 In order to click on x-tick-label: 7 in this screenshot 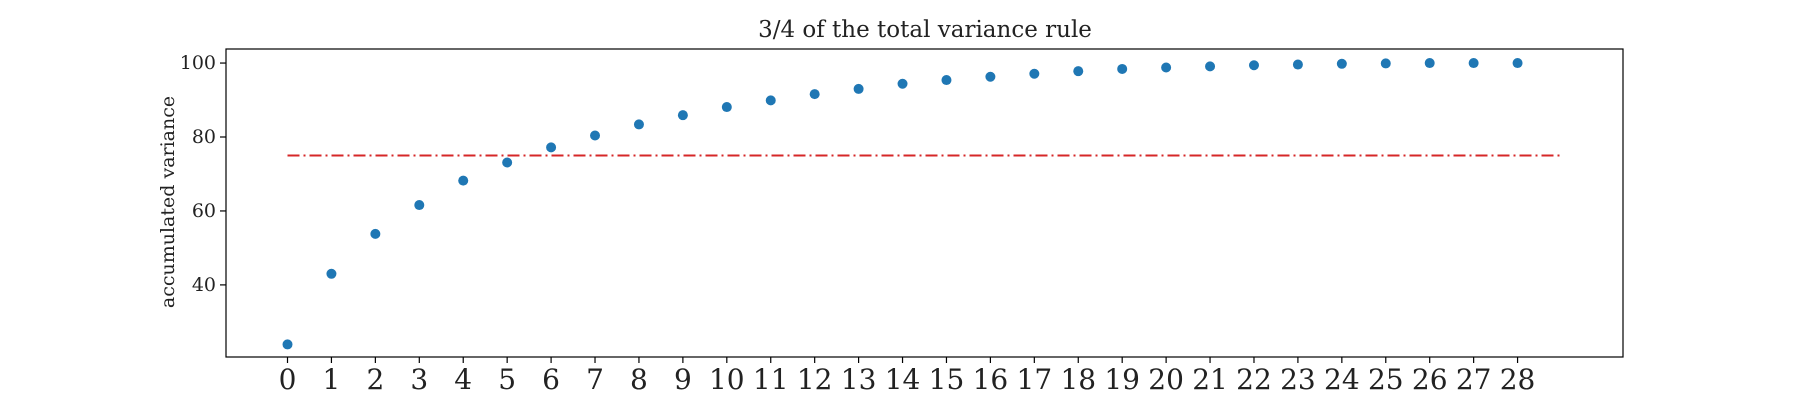, I will do `click(595, 379)`.